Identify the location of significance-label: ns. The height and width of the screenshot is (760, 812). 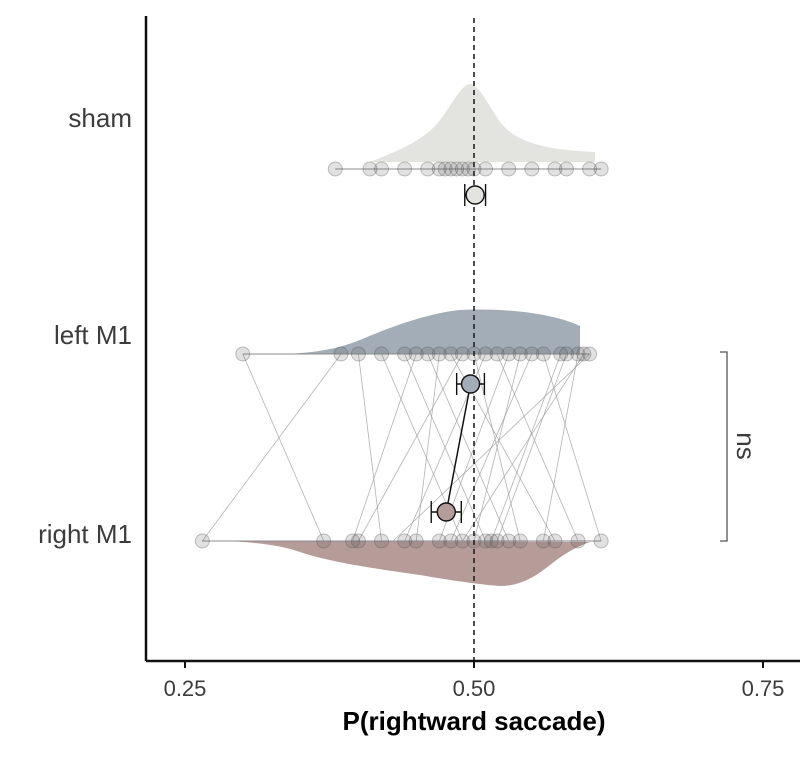
(746, 445).